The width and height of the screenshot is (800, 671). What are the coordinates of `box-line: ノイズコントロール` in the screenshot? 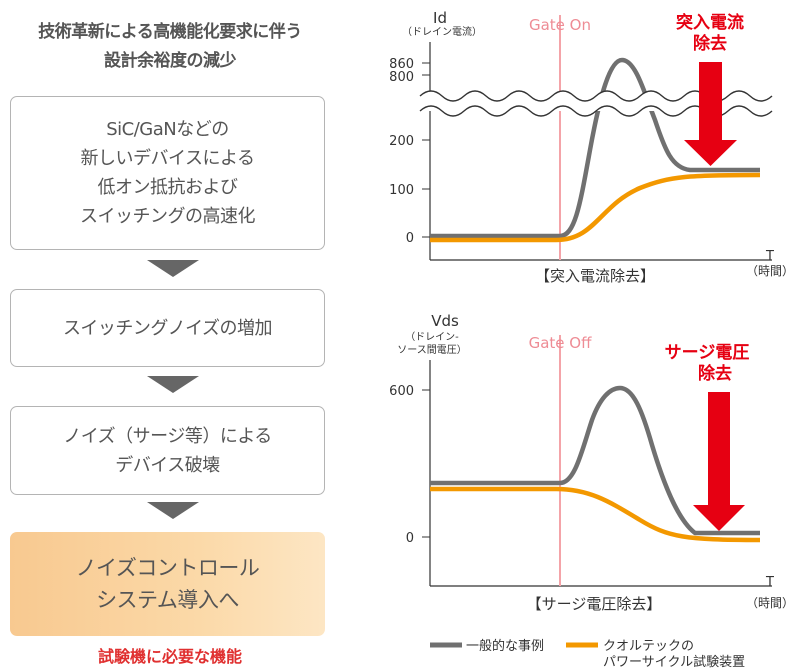 It's located at (167, 568).